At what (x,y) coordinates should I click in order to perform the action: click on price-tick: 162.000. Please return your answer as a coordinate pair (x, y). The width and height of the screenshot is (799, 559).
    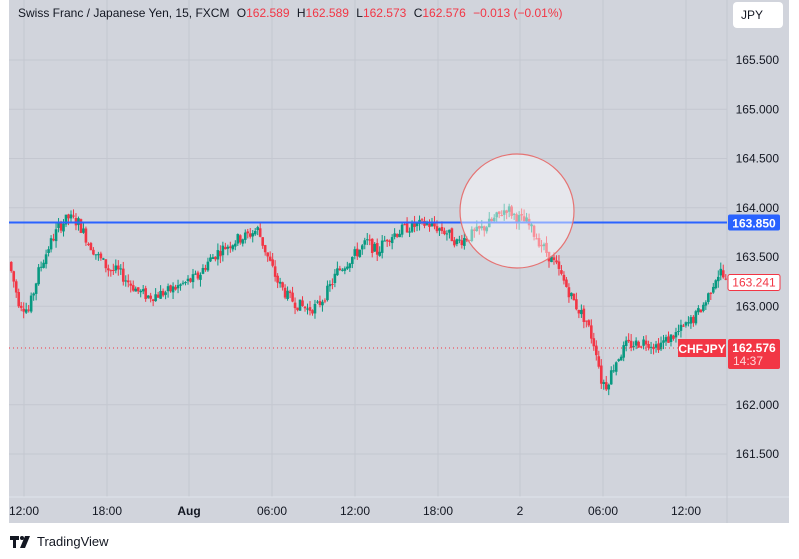
    Looking at the image, I should click on (758, 405).